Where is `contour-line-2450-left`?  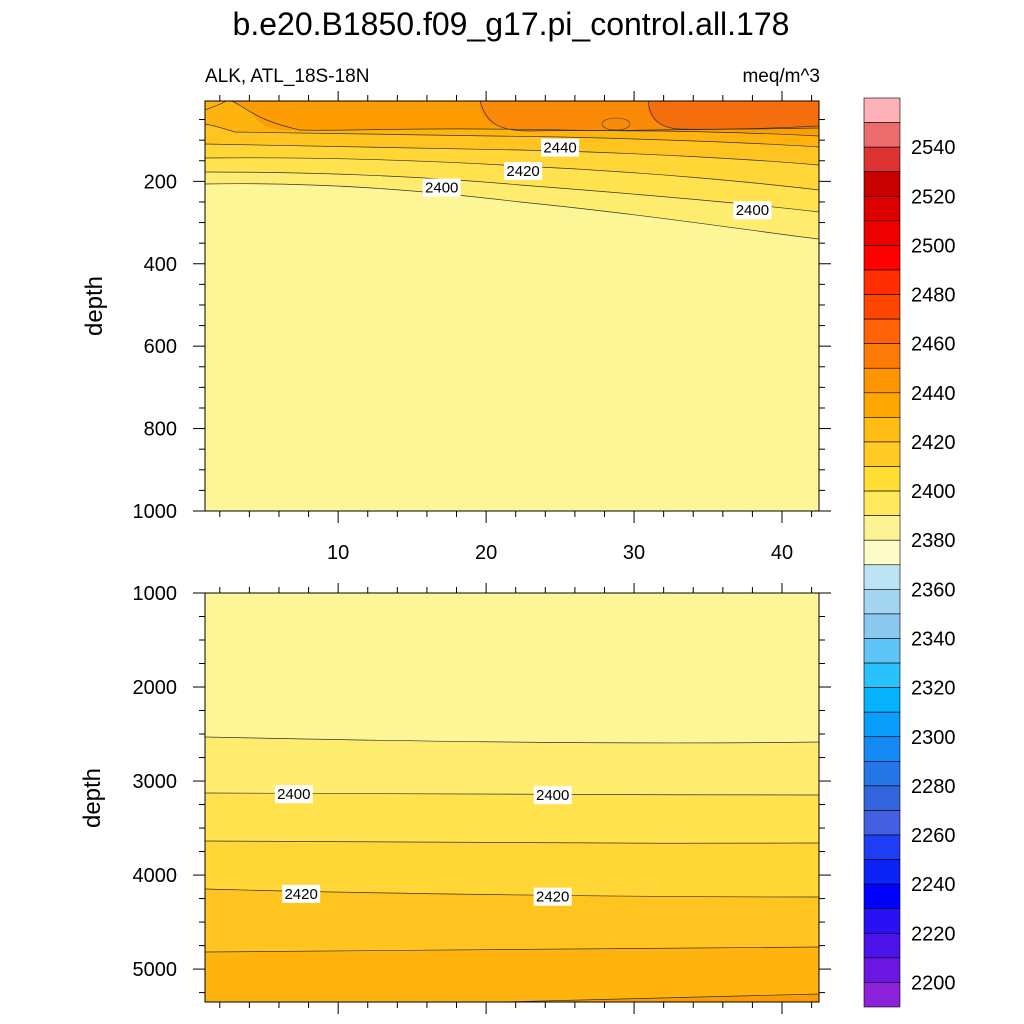
contour-line-2450-left is located at coordinates (216, 106).